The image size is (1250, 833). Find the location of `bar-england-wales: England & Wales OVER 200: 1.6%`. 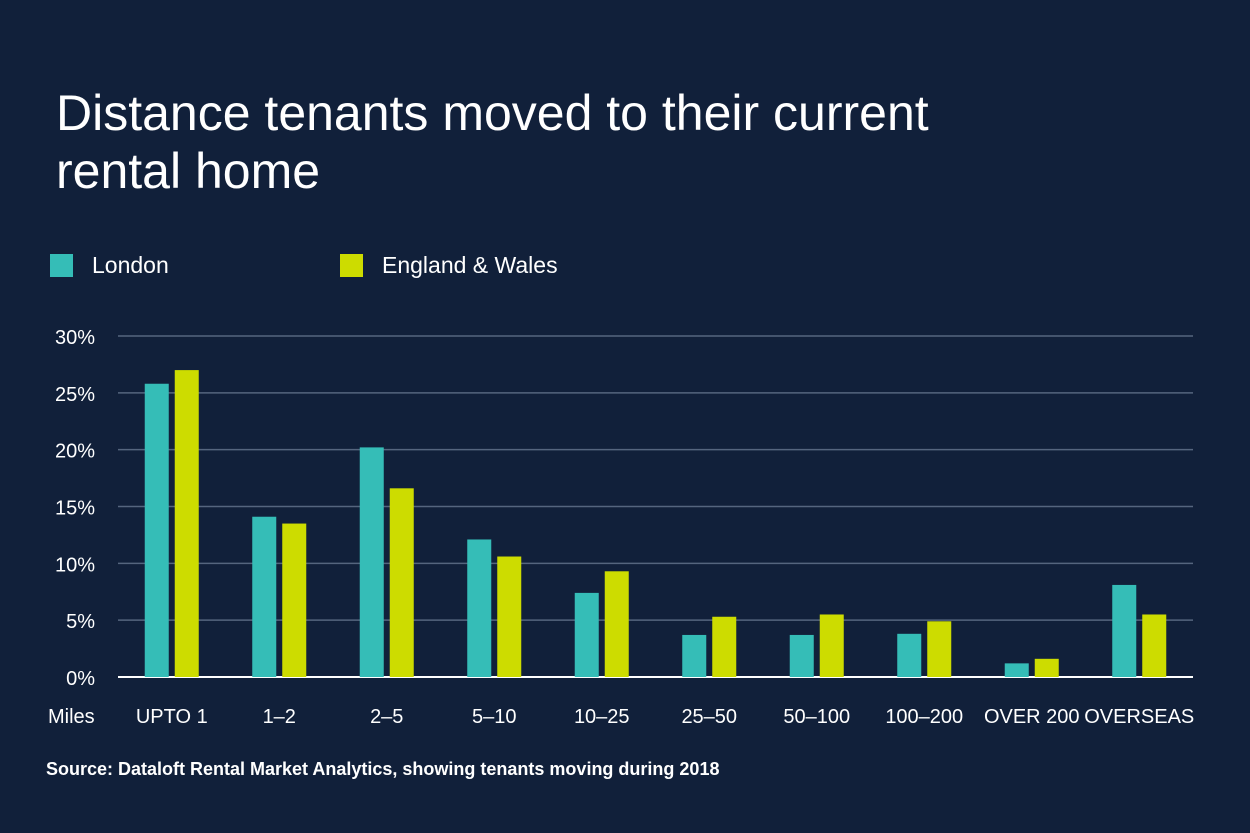

bar-england-wales: England & Wales OVER 200: 1.6% is located at coordinates (1046, 667).